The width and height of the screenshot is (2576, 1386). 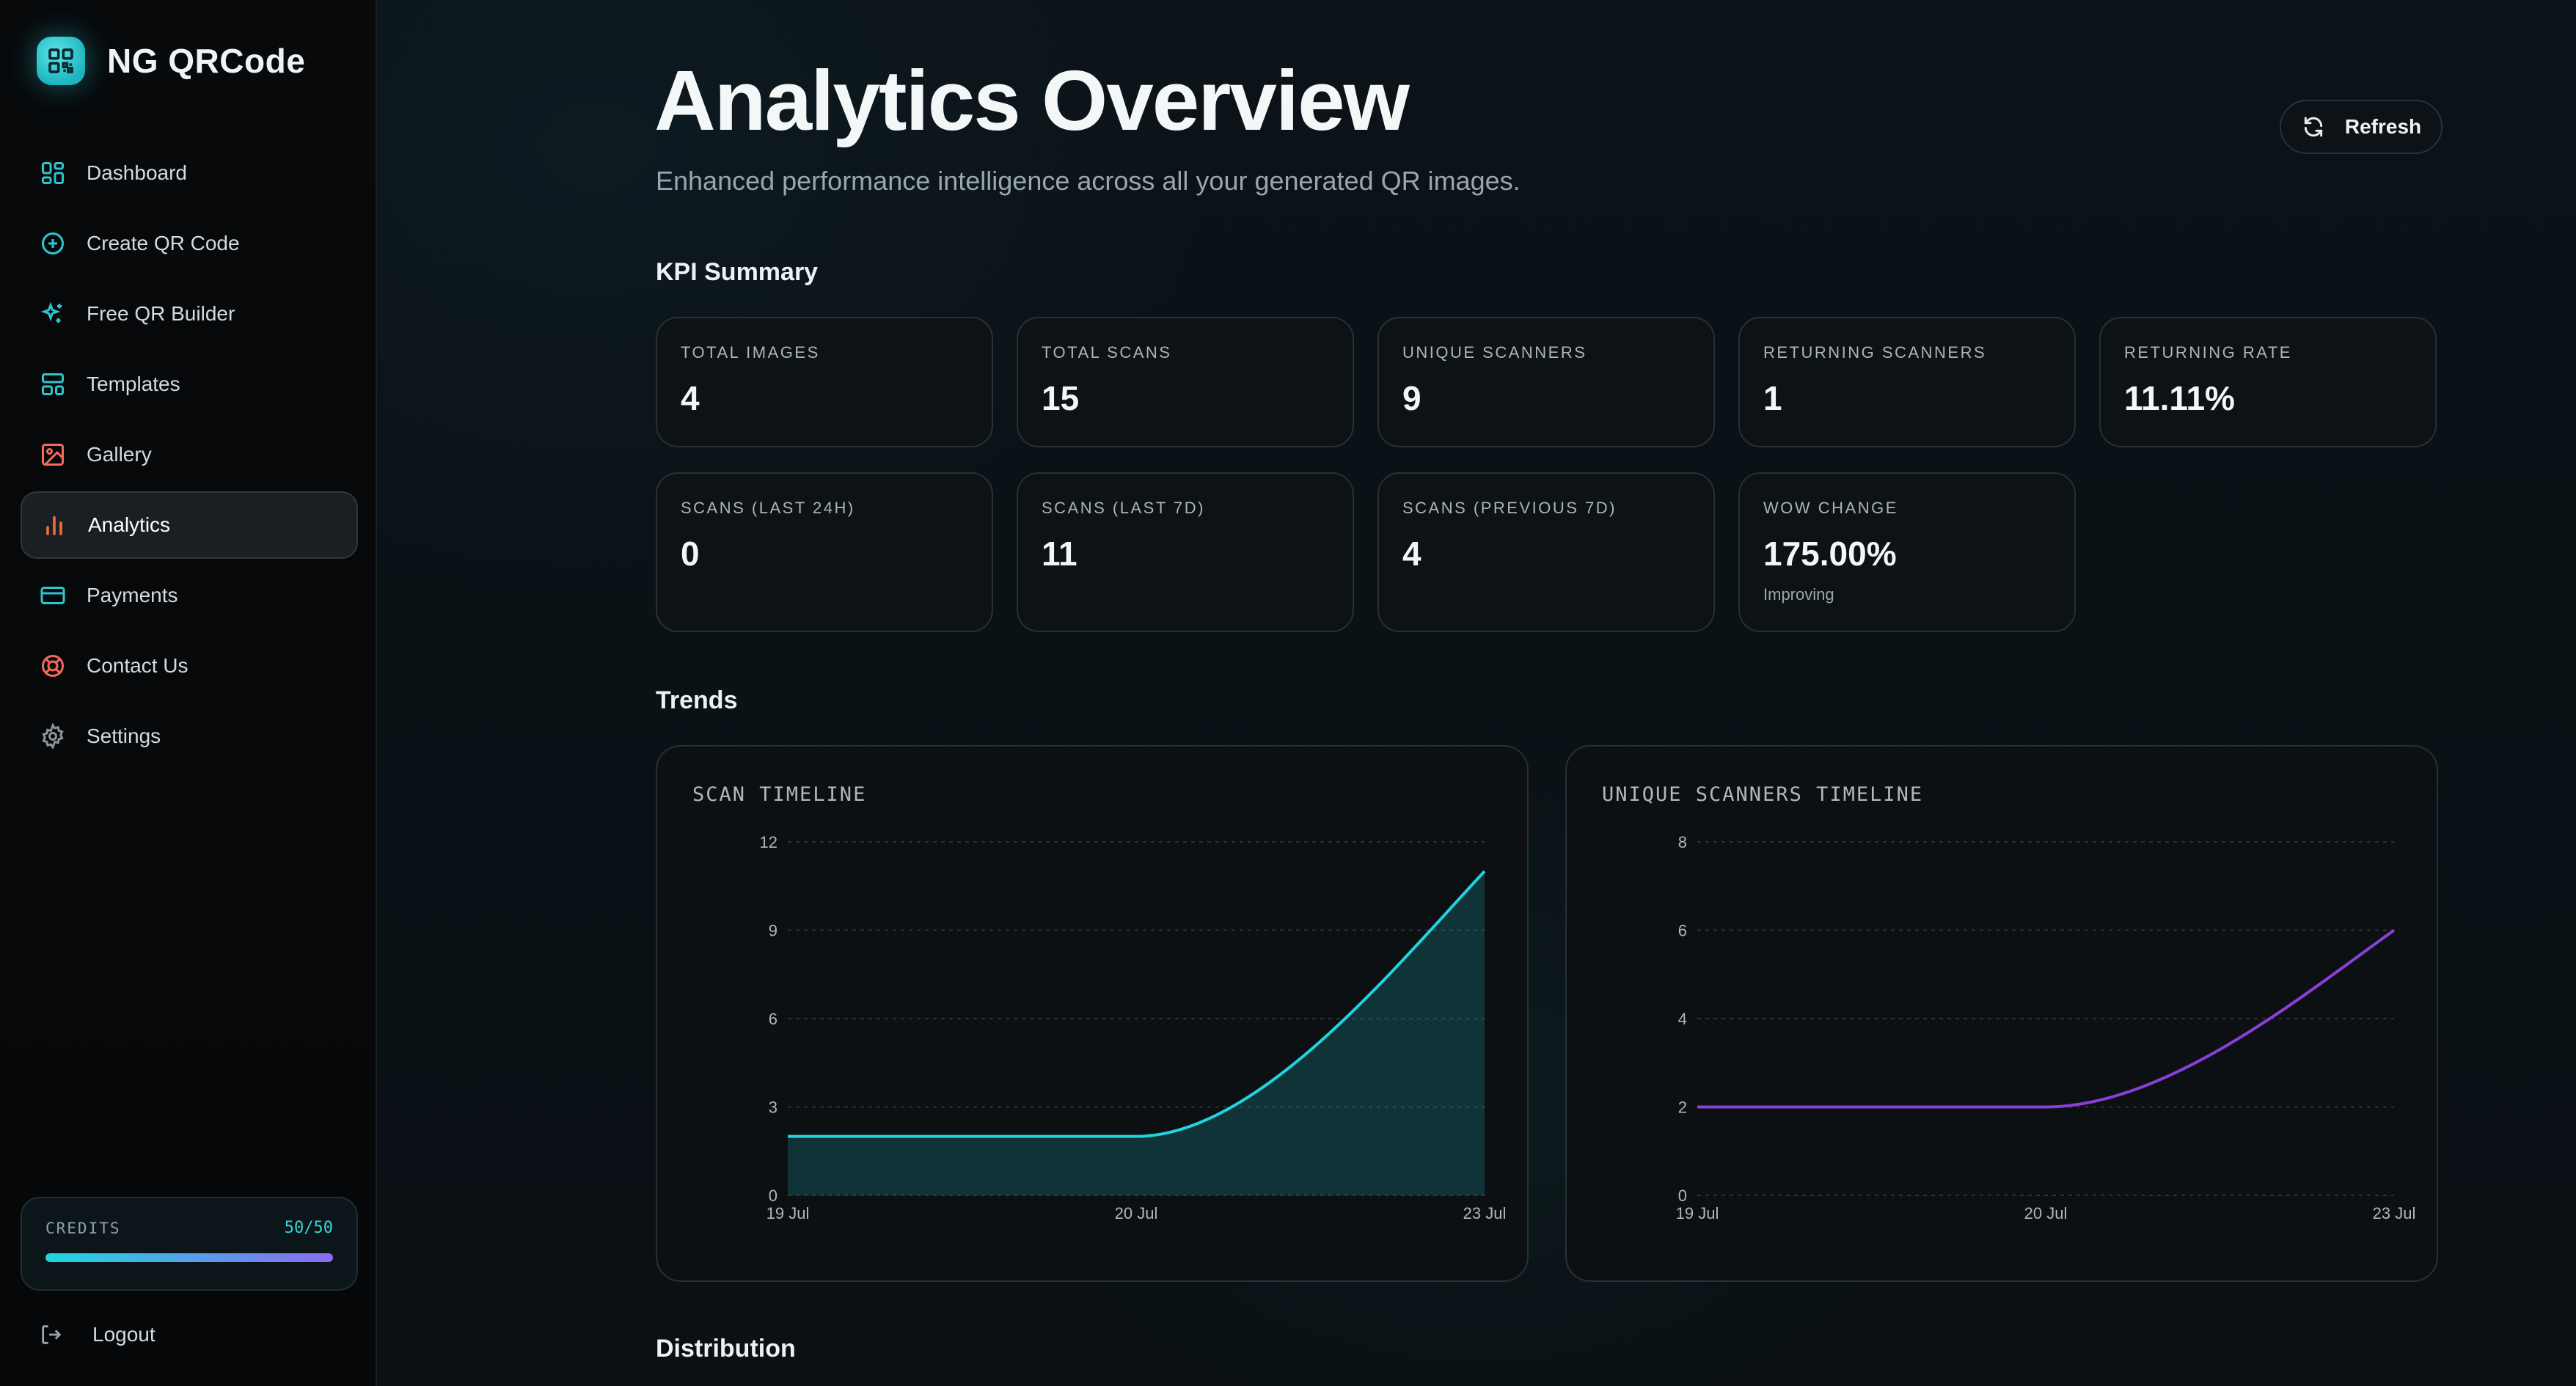 What do you see at coordinates (726, 1349) in the screenshot?
I see `section-title-distribution: Distribution` at bounding box center [726, 1349].